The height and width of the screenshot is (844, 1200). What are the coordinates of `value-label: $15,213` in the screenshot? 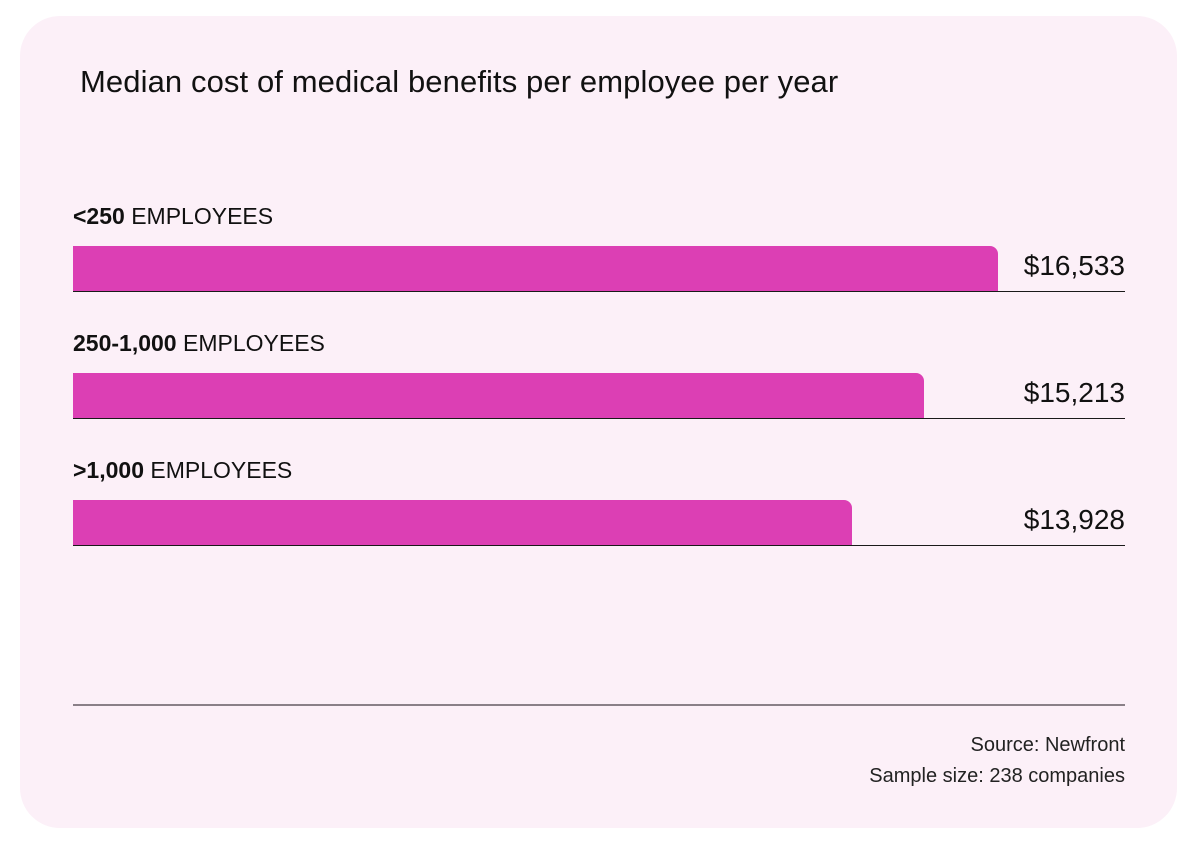 It's located at (1074, 392).